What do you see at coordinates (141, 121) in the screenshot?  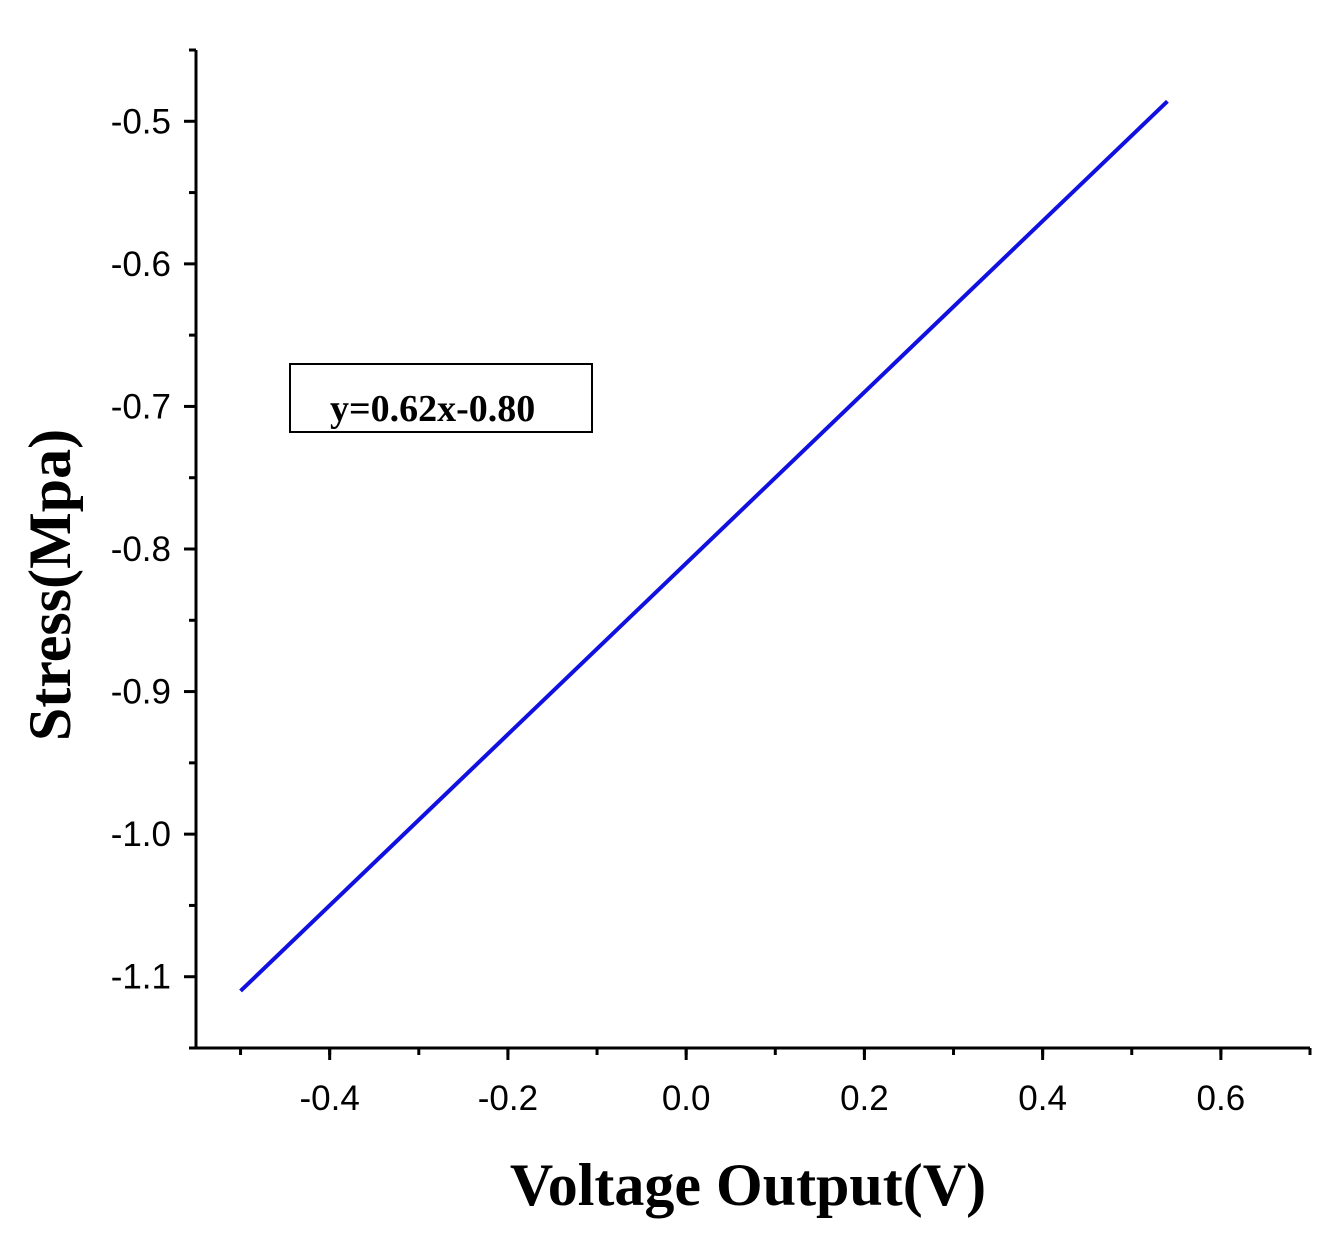 I see `y-tick-label: -0.5` at bounding box center [141, 121].